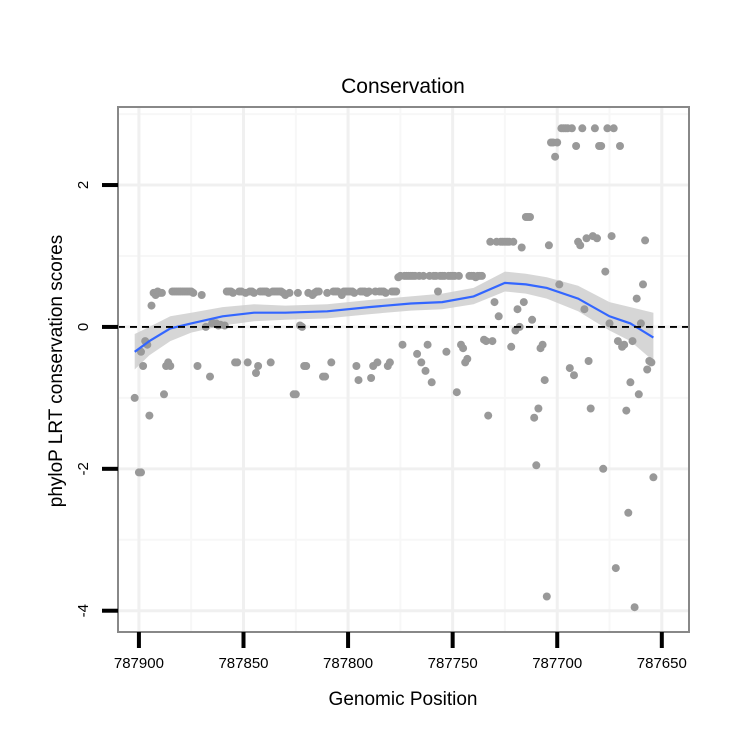  I want to click on y-axis: -4 -2 0 2, so click(96, 399).